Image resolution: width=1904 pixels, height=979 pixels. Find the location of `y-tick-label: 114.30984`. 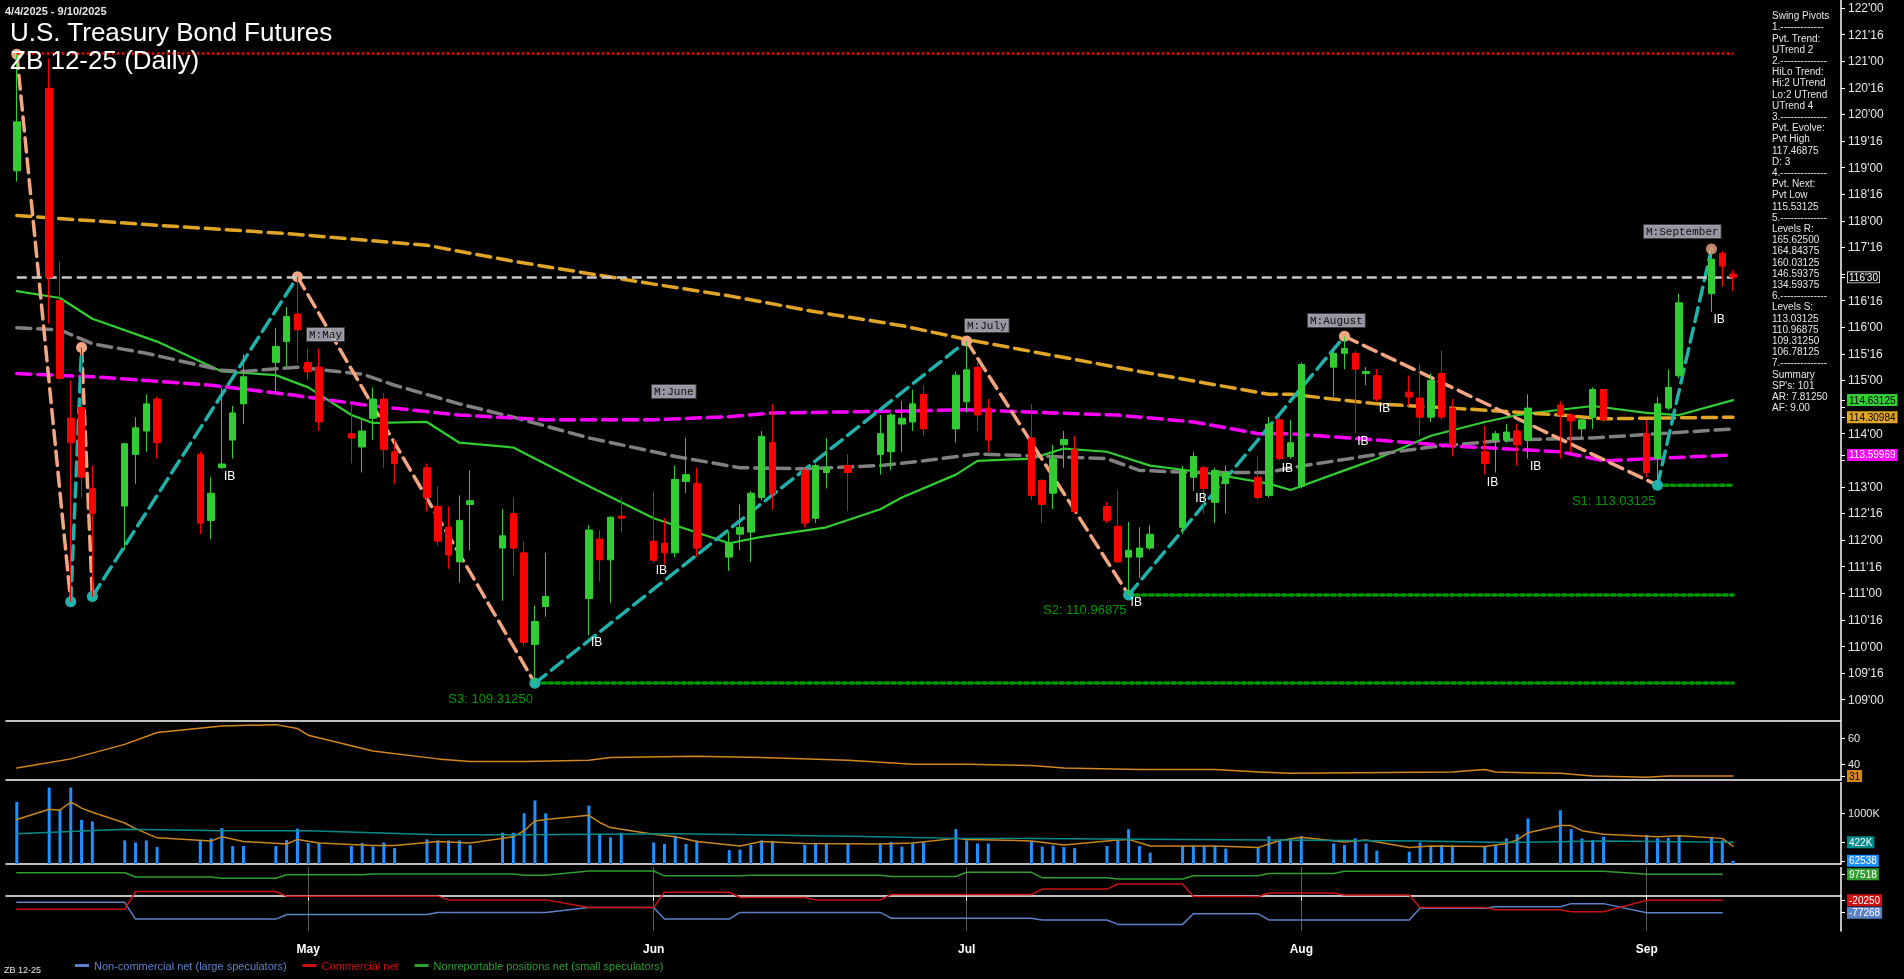

y-tick-label: 114.30984 is located at coordinates (1872, 417).